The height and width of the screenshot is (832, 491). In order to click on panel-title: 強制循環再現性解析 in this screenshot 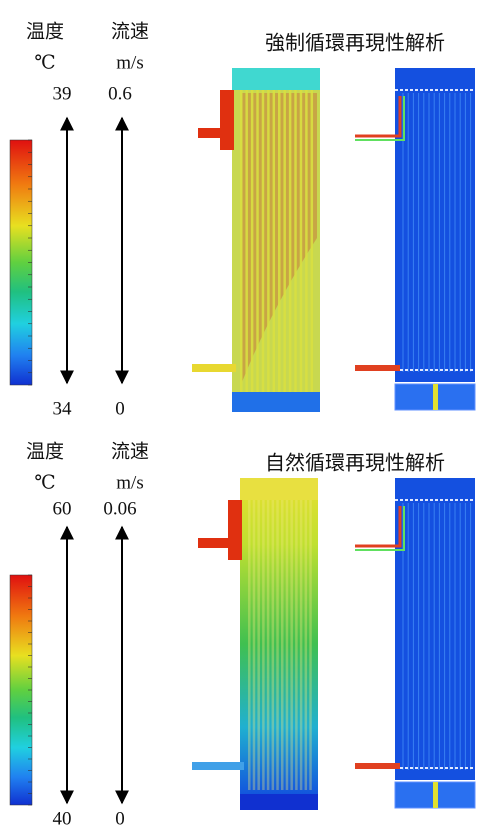, I will do `click(355, 43)`.